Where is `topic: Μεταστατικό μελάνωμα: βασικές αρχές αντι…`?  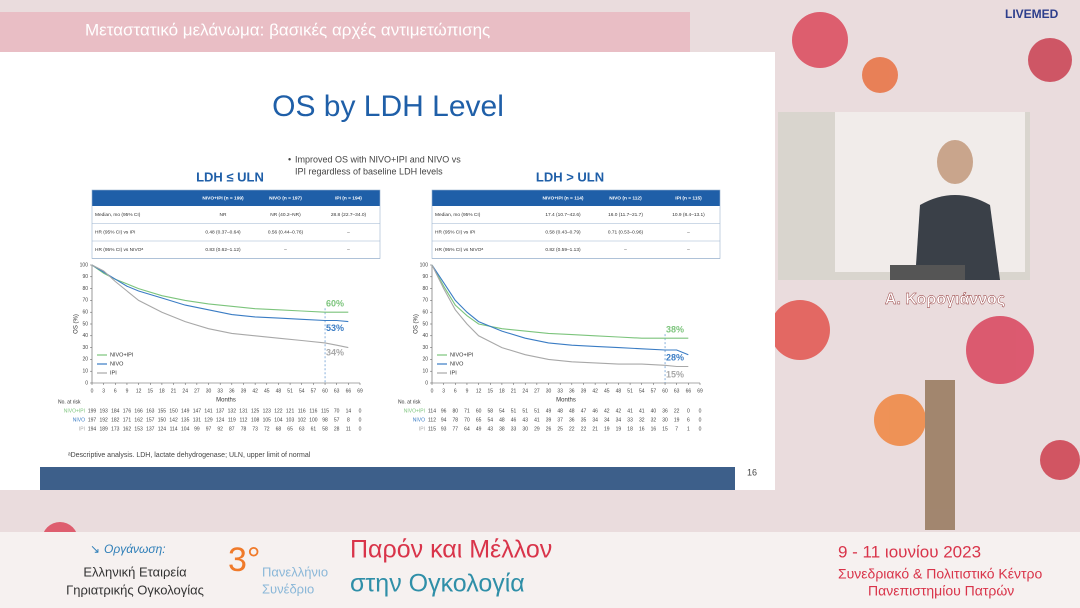 topic: Μεταστατικό μελάνωμα: βασικές αρχές αντι… is located at coordinates (287, 29).